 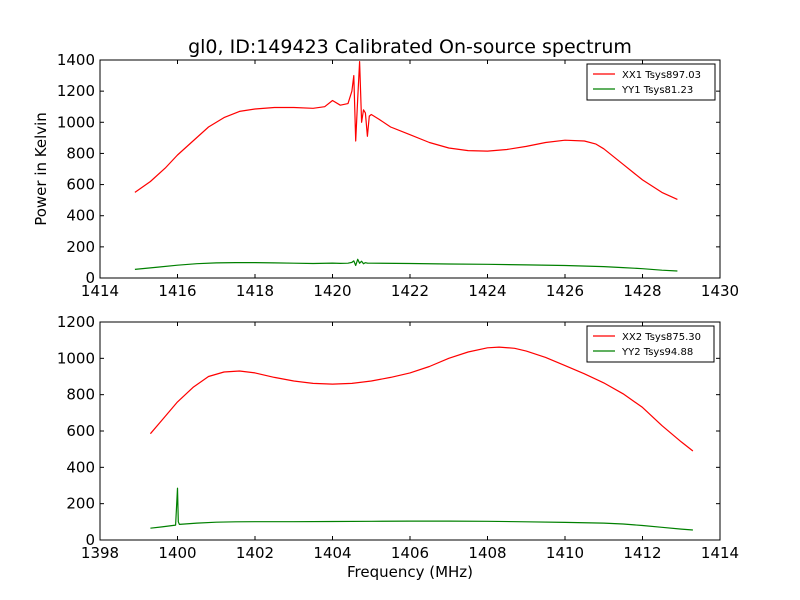 I want to click on bottom-x-tick-label: 1402, so click(x=255, y=553).